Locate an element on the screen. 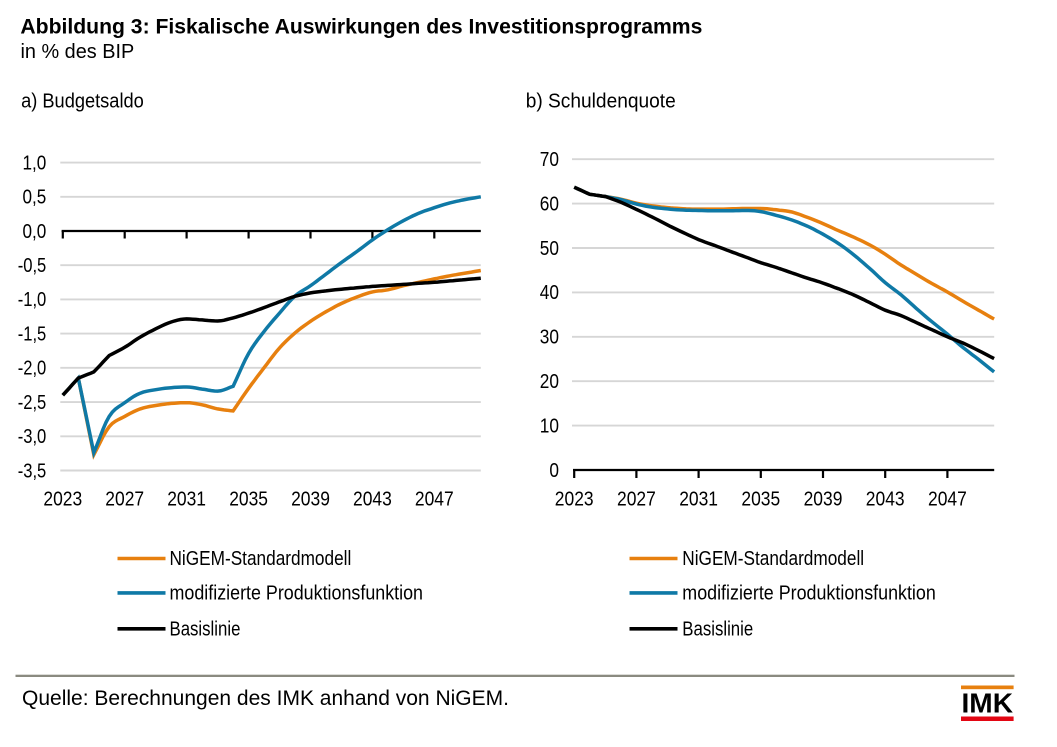 Image resolution: width=1057 pixels, height=747 pixels. svg-text: 30 is located at coordinates (549, 338).